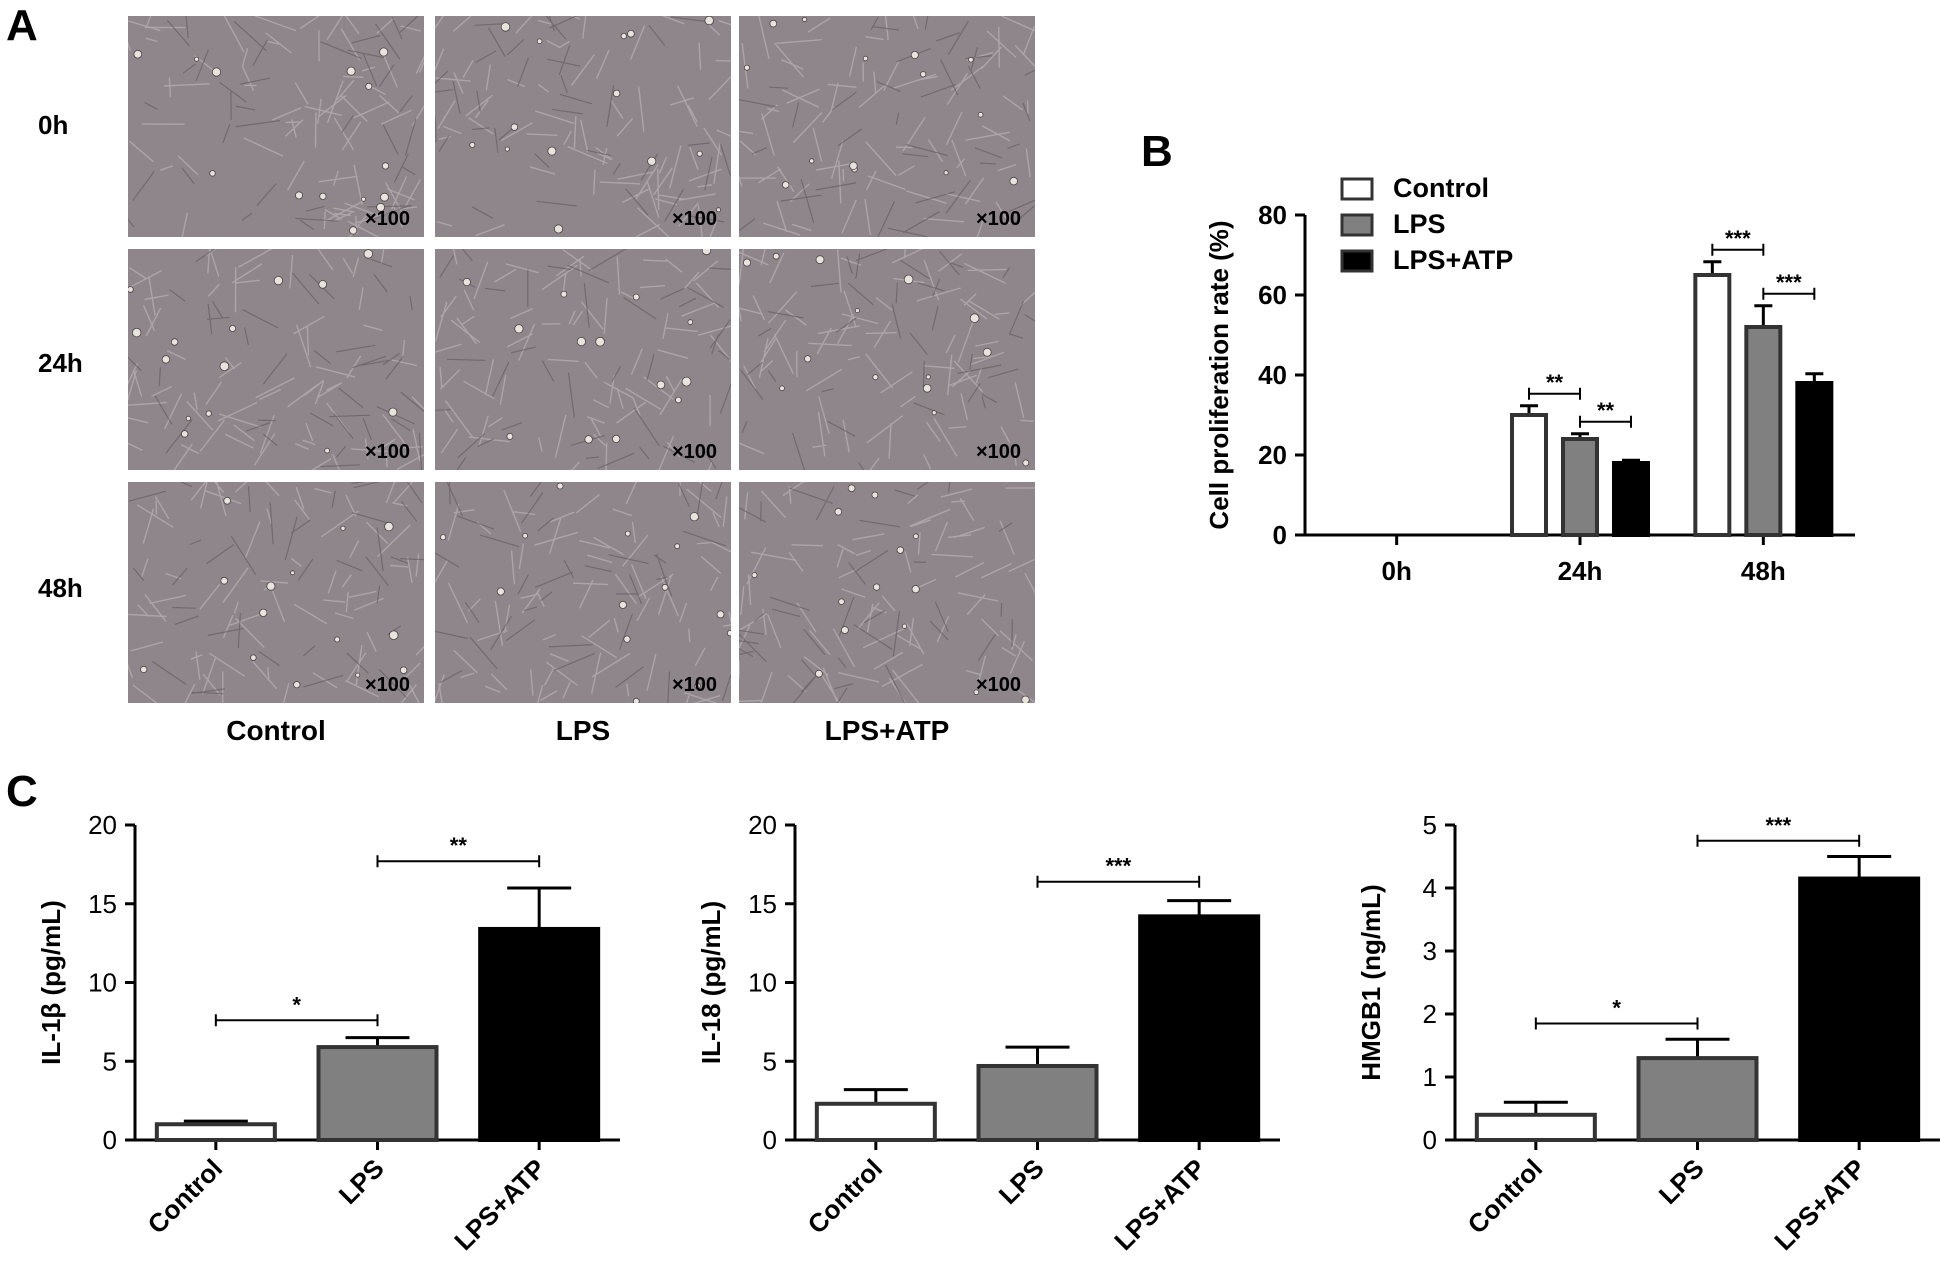 This screenshot has width=1946, height=1279. I want to click on panel-letter-a: A, so click(22, 25).